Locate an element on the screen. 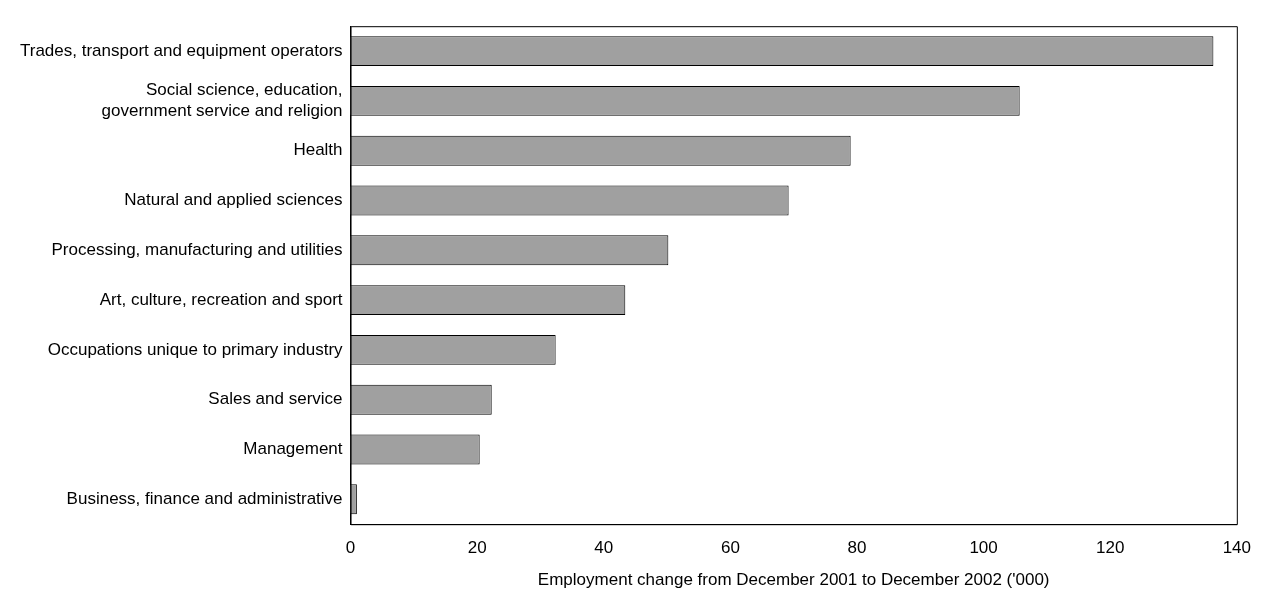 The width and height of the screenshot is (1265, 603). y-tick-label: Natural and applied sciences is located at coordinates (233, 200).